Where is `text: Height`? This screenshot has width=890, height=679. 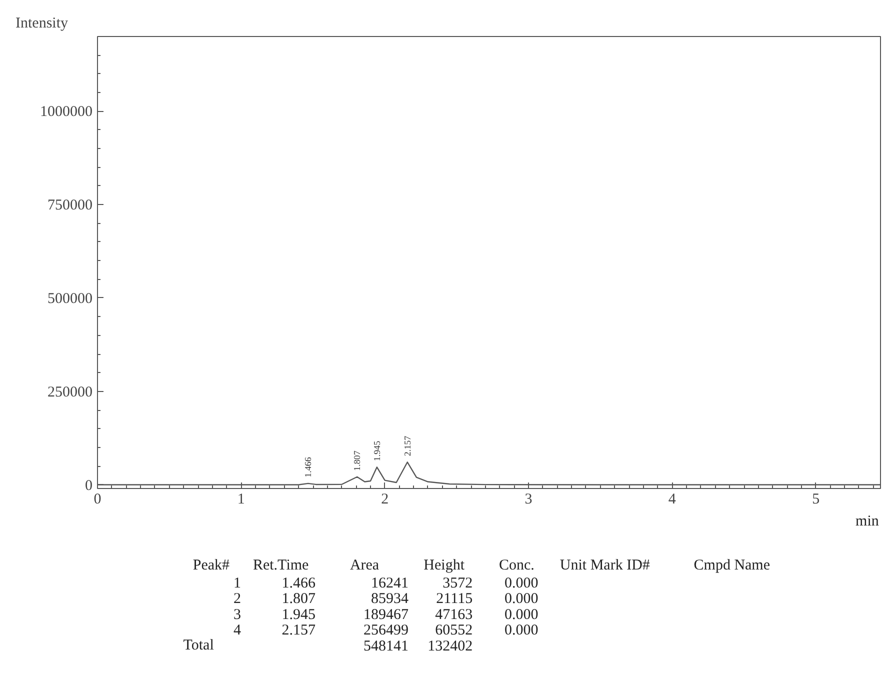
text: Height is located at coordinates (445, 566).